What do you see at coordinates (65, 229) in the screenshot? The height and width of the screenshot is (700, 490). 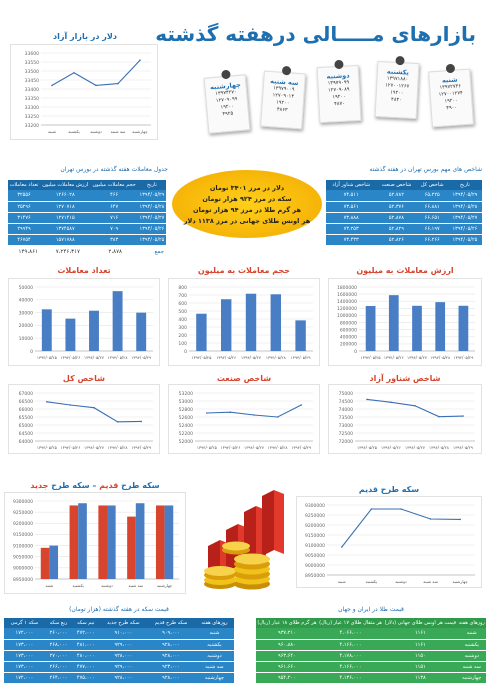 I see `table-cell: ۱۳۷۴۵۸۷` at bounding box center [65, 229].